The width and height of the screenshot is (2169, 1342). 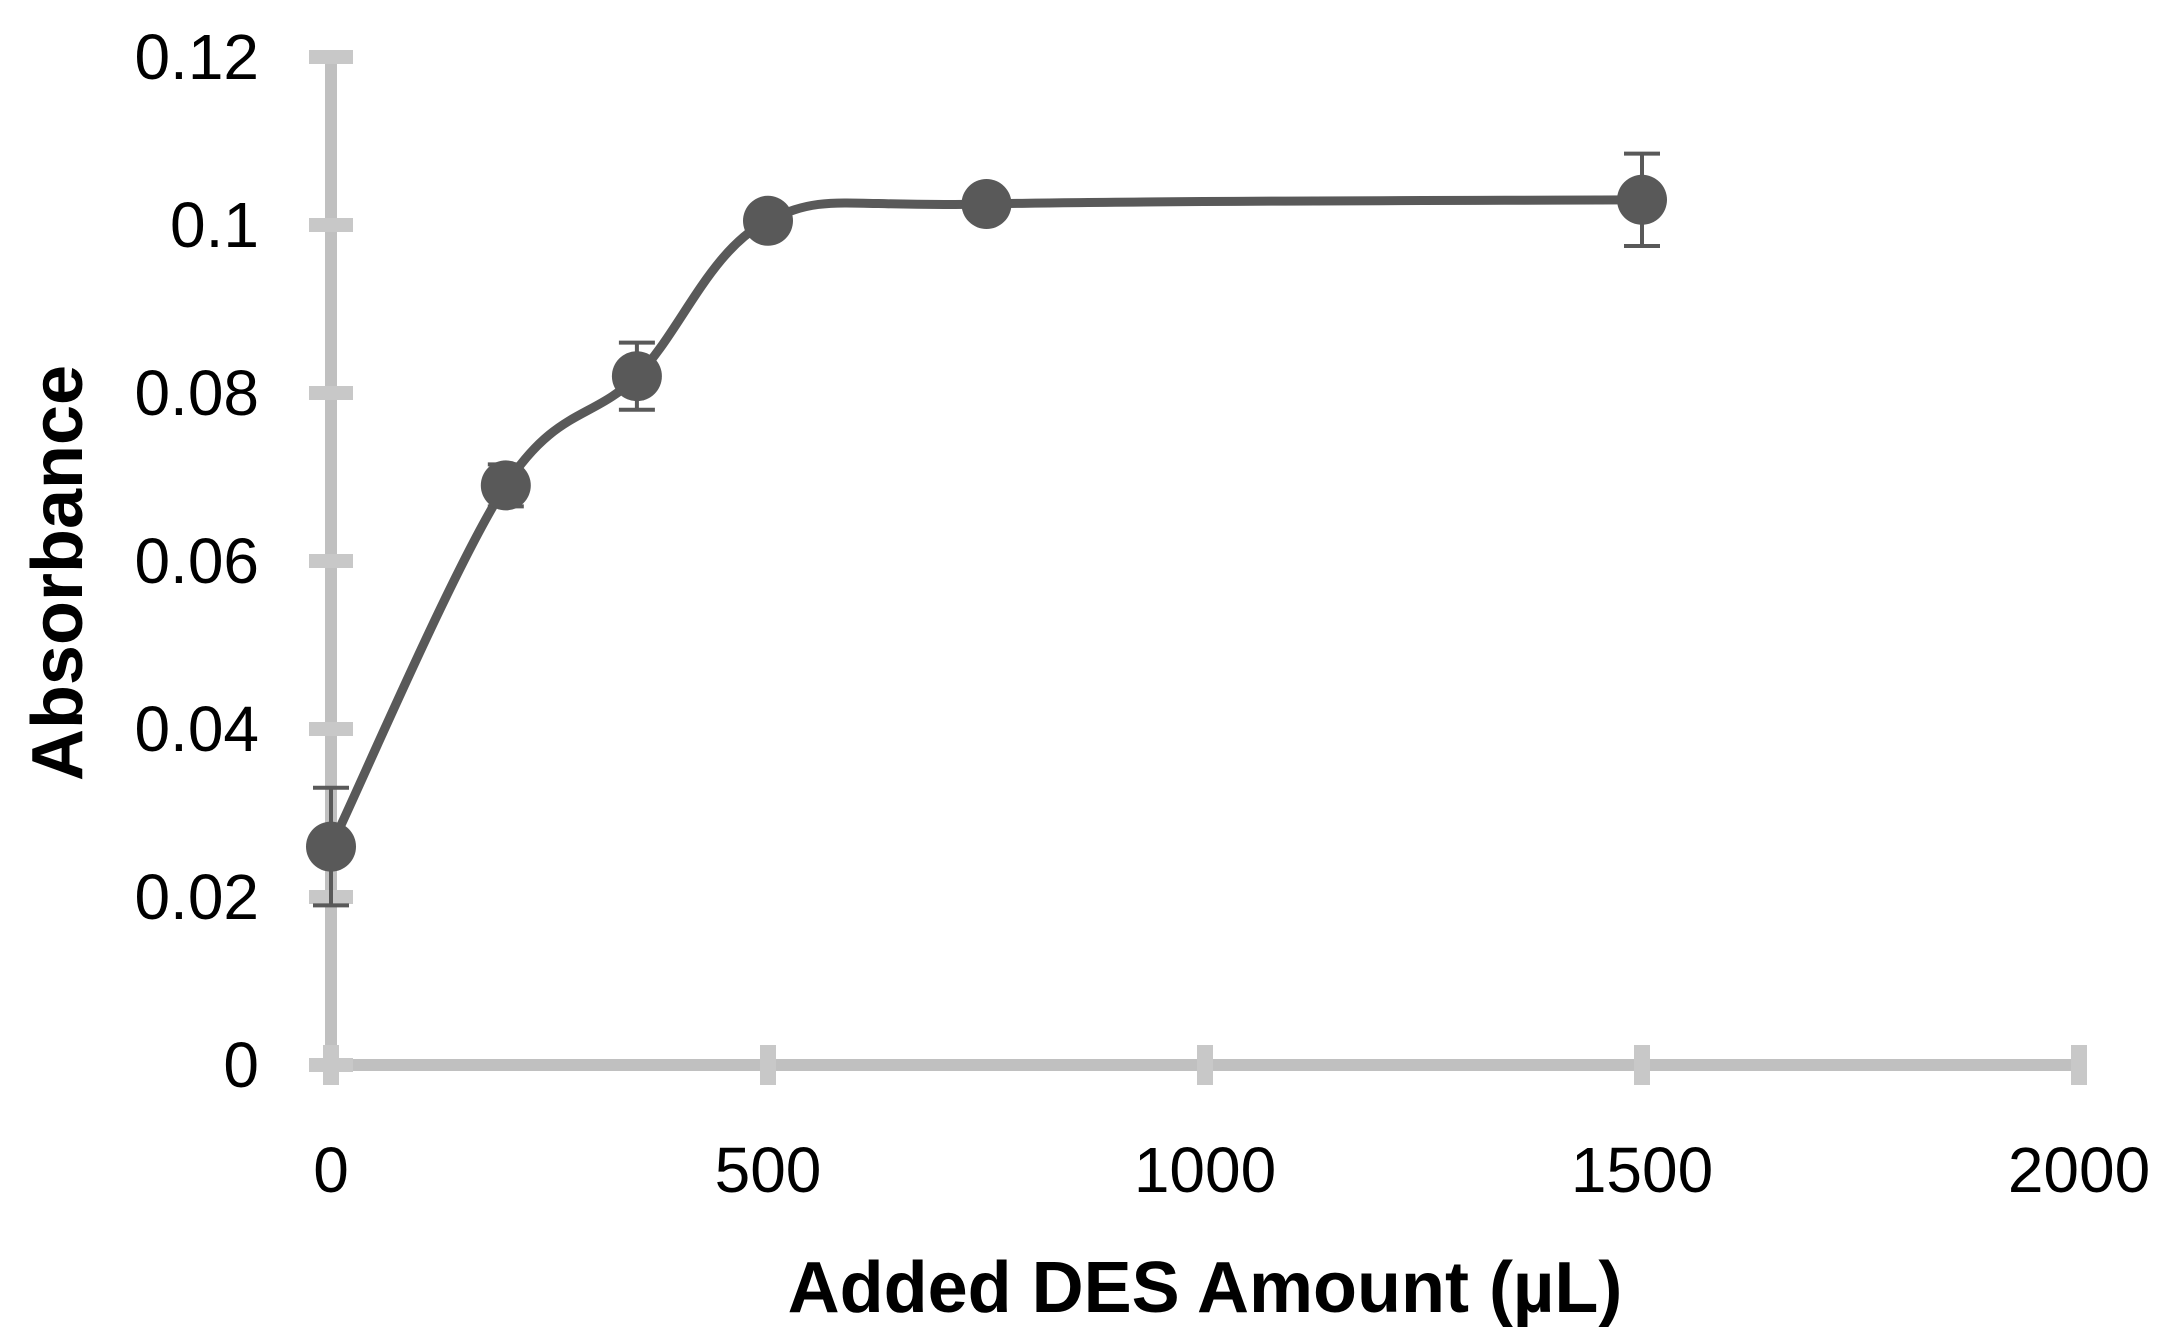 I want to click on x-axis-title: Added DES Amount (µL), so click(x=1205, y=1288).